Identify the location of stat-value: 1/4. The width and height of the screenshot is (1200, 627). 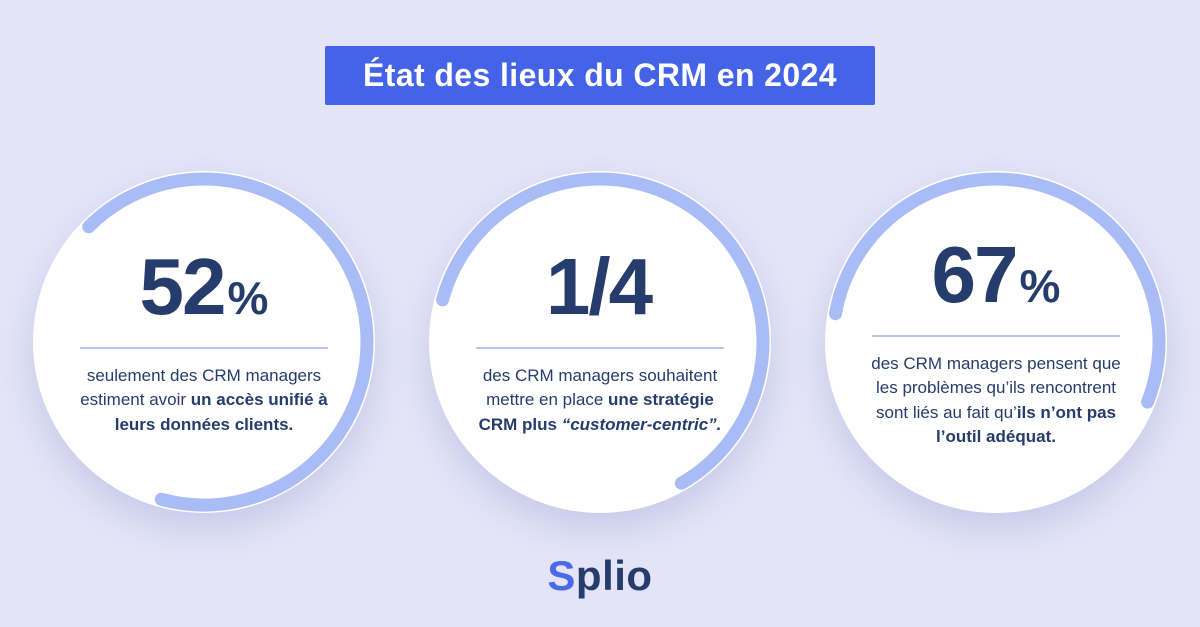
(600, 287).